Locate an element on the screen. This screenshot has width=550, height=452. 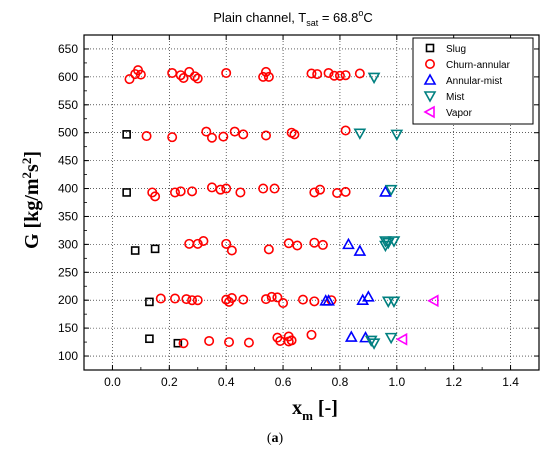
x-tick-label: 1.2 is located at coordinates (453, 382).